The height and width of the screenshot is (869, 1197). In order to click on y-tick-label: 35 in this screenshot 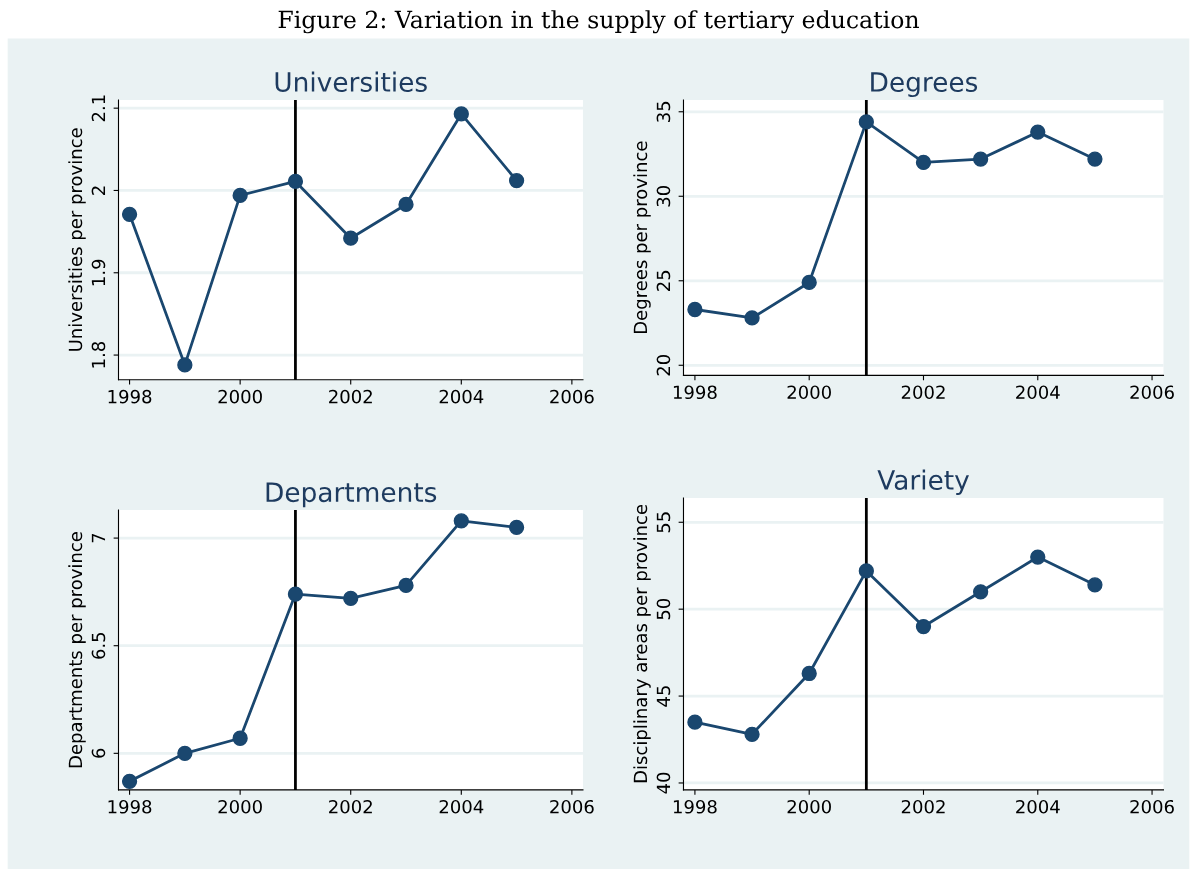, I will do `click(663, 111)`.